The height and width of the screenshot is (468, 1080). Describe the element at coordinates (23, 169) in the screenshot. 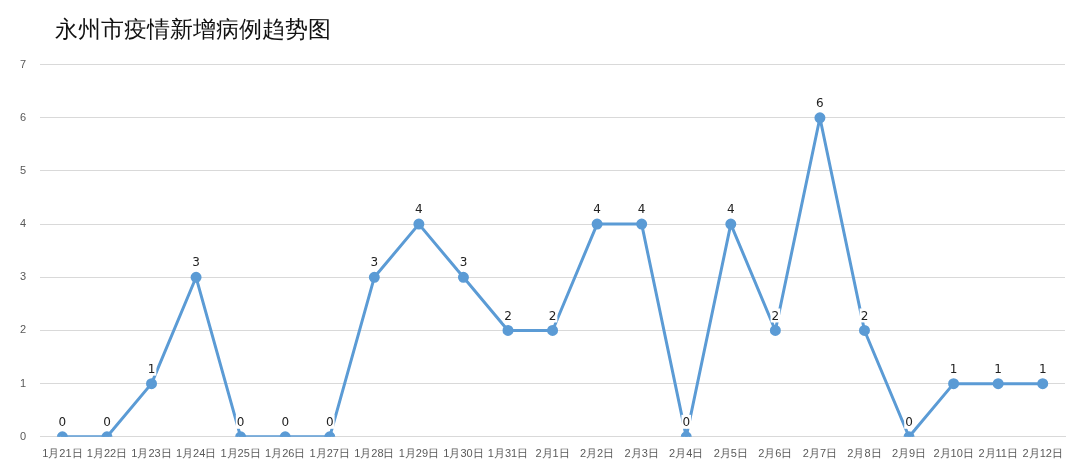

I see `y-tick-label: 5` at that location.